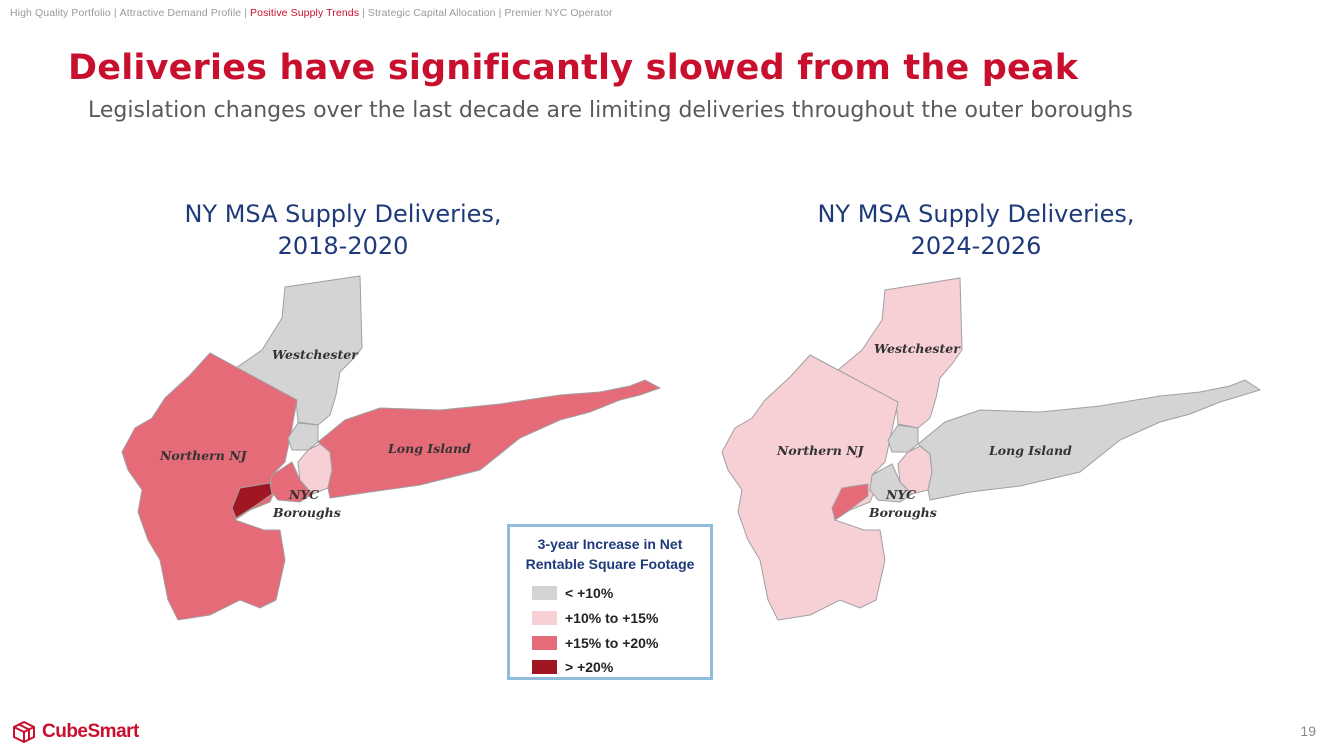 The width and height of the screenshot is (1333, 749). What do you see at coordinates (891, 483) in the screenshot?
I see `region-brooklyn` at bounding box center [891, 483].